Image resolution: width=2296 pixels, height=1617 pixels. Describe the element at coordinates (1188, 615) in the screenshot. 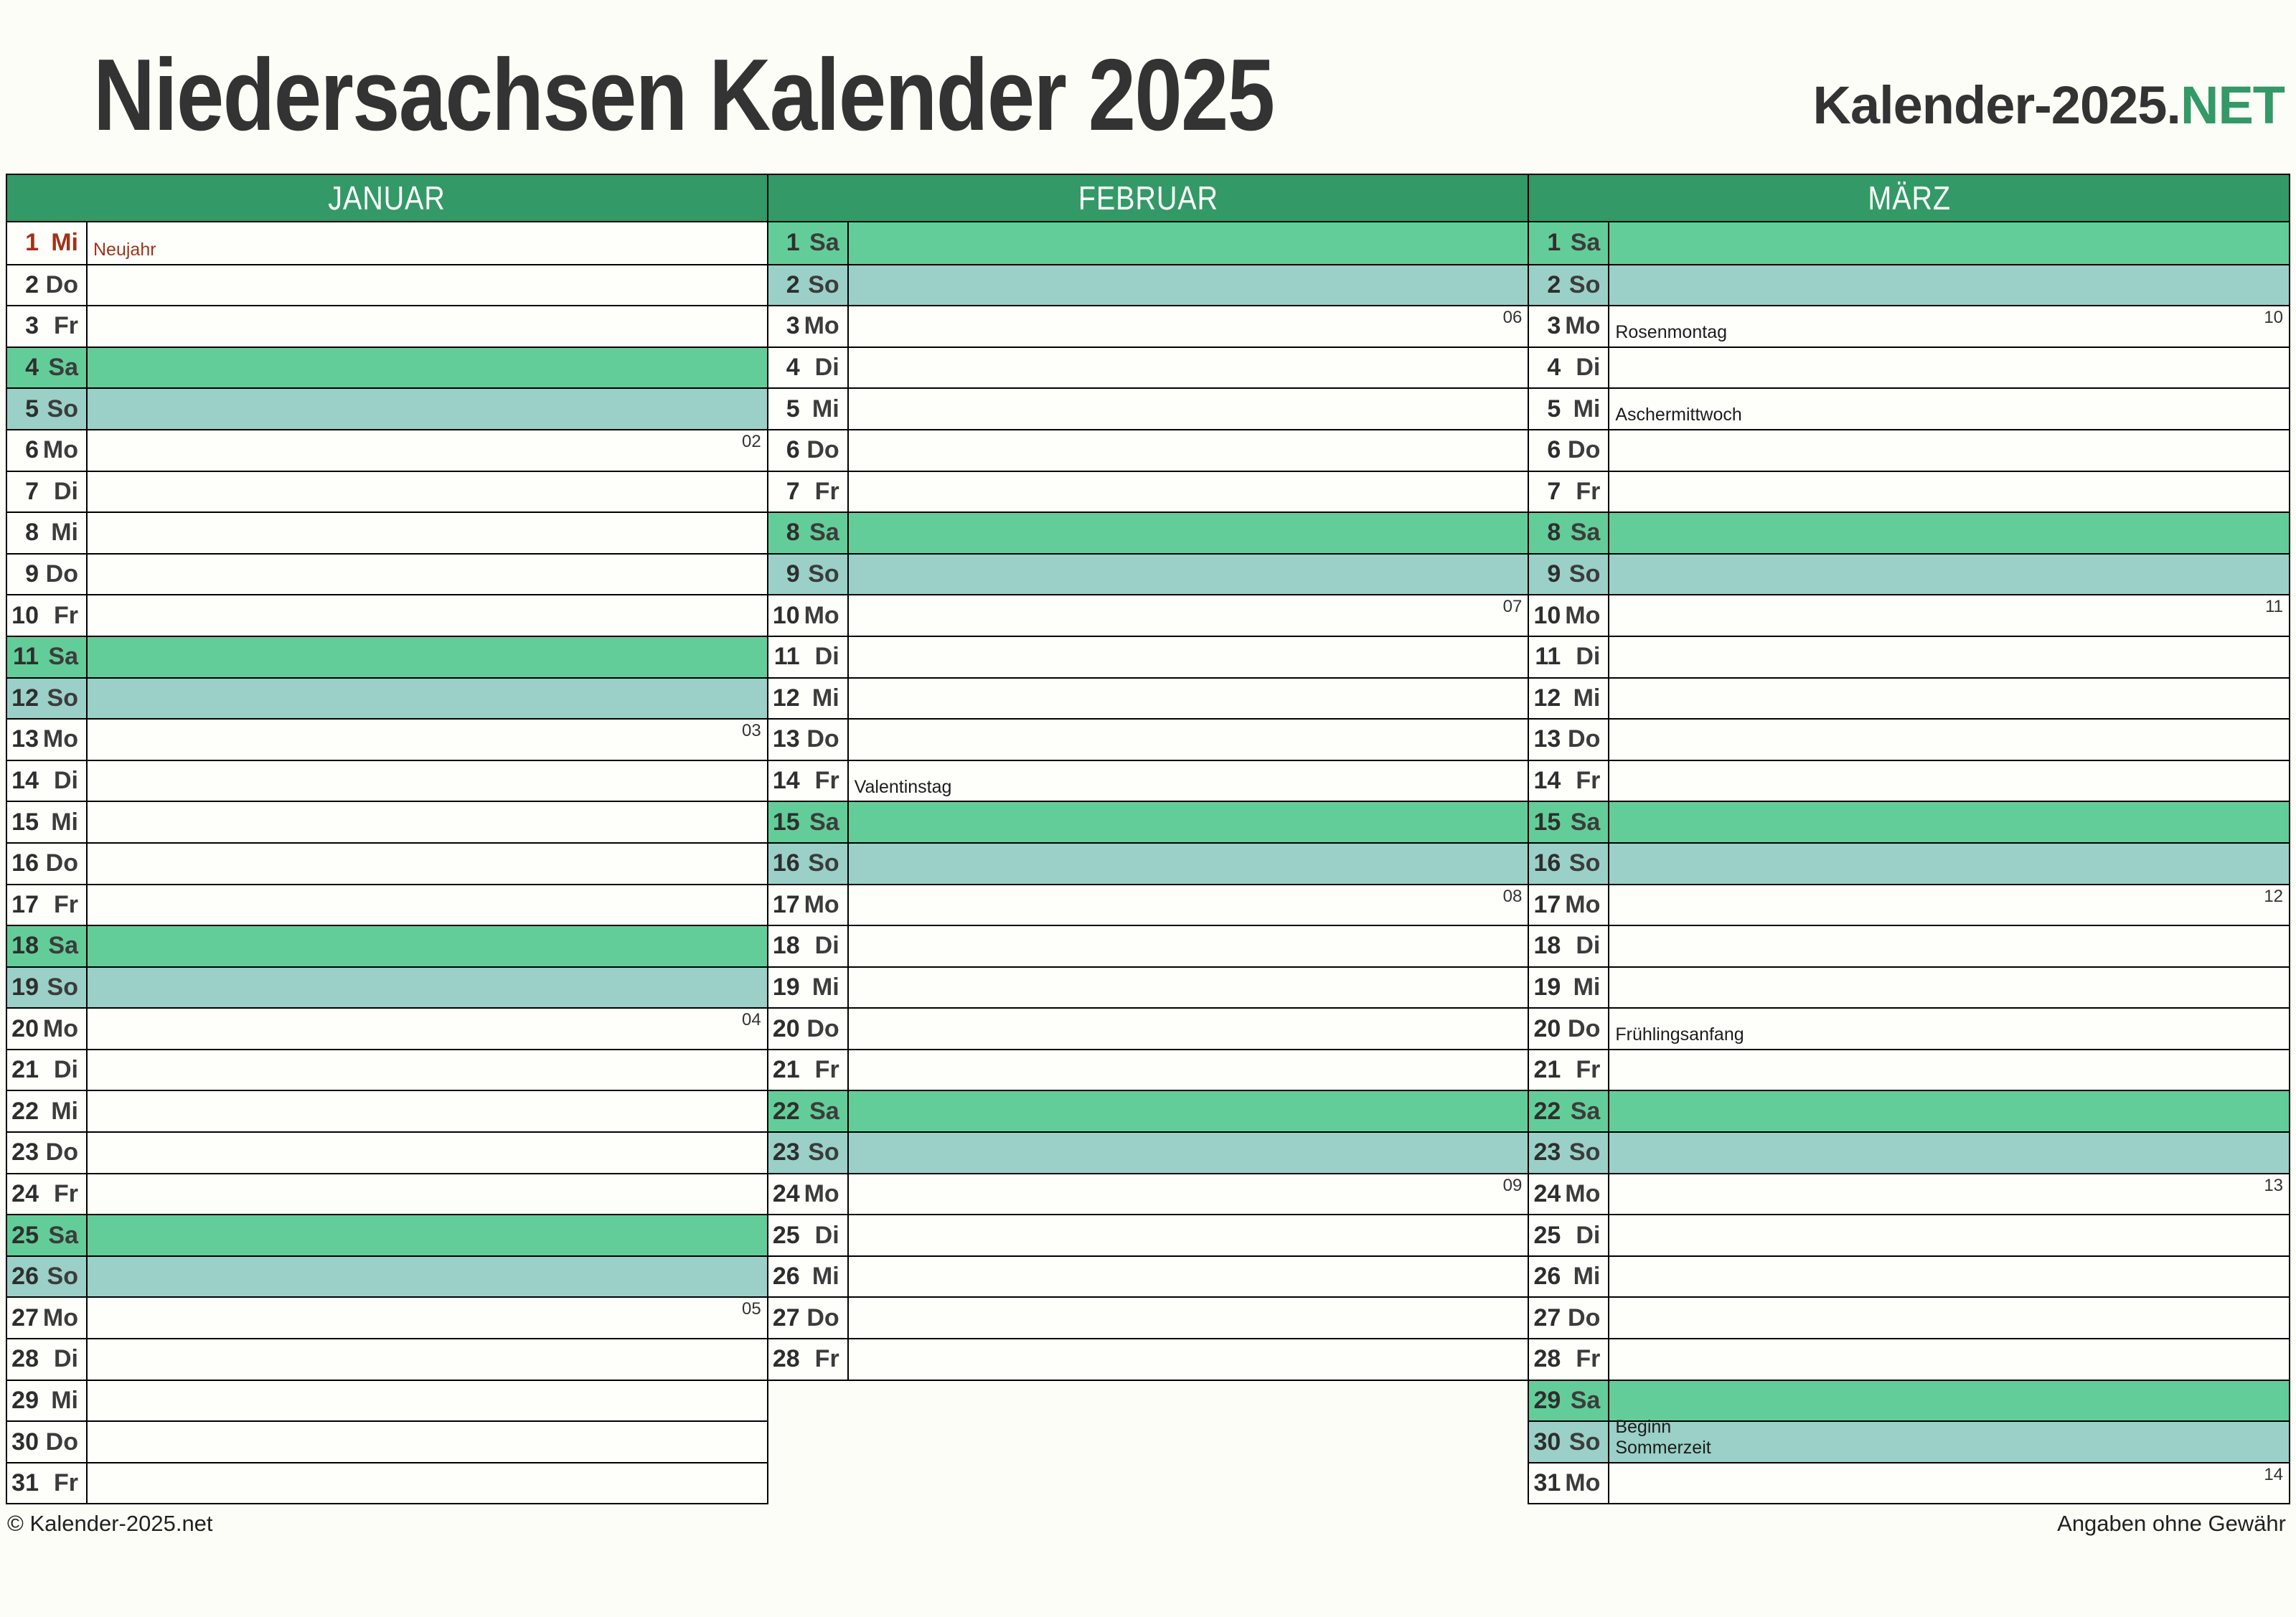

I see `notes-cell: 07` at that location.